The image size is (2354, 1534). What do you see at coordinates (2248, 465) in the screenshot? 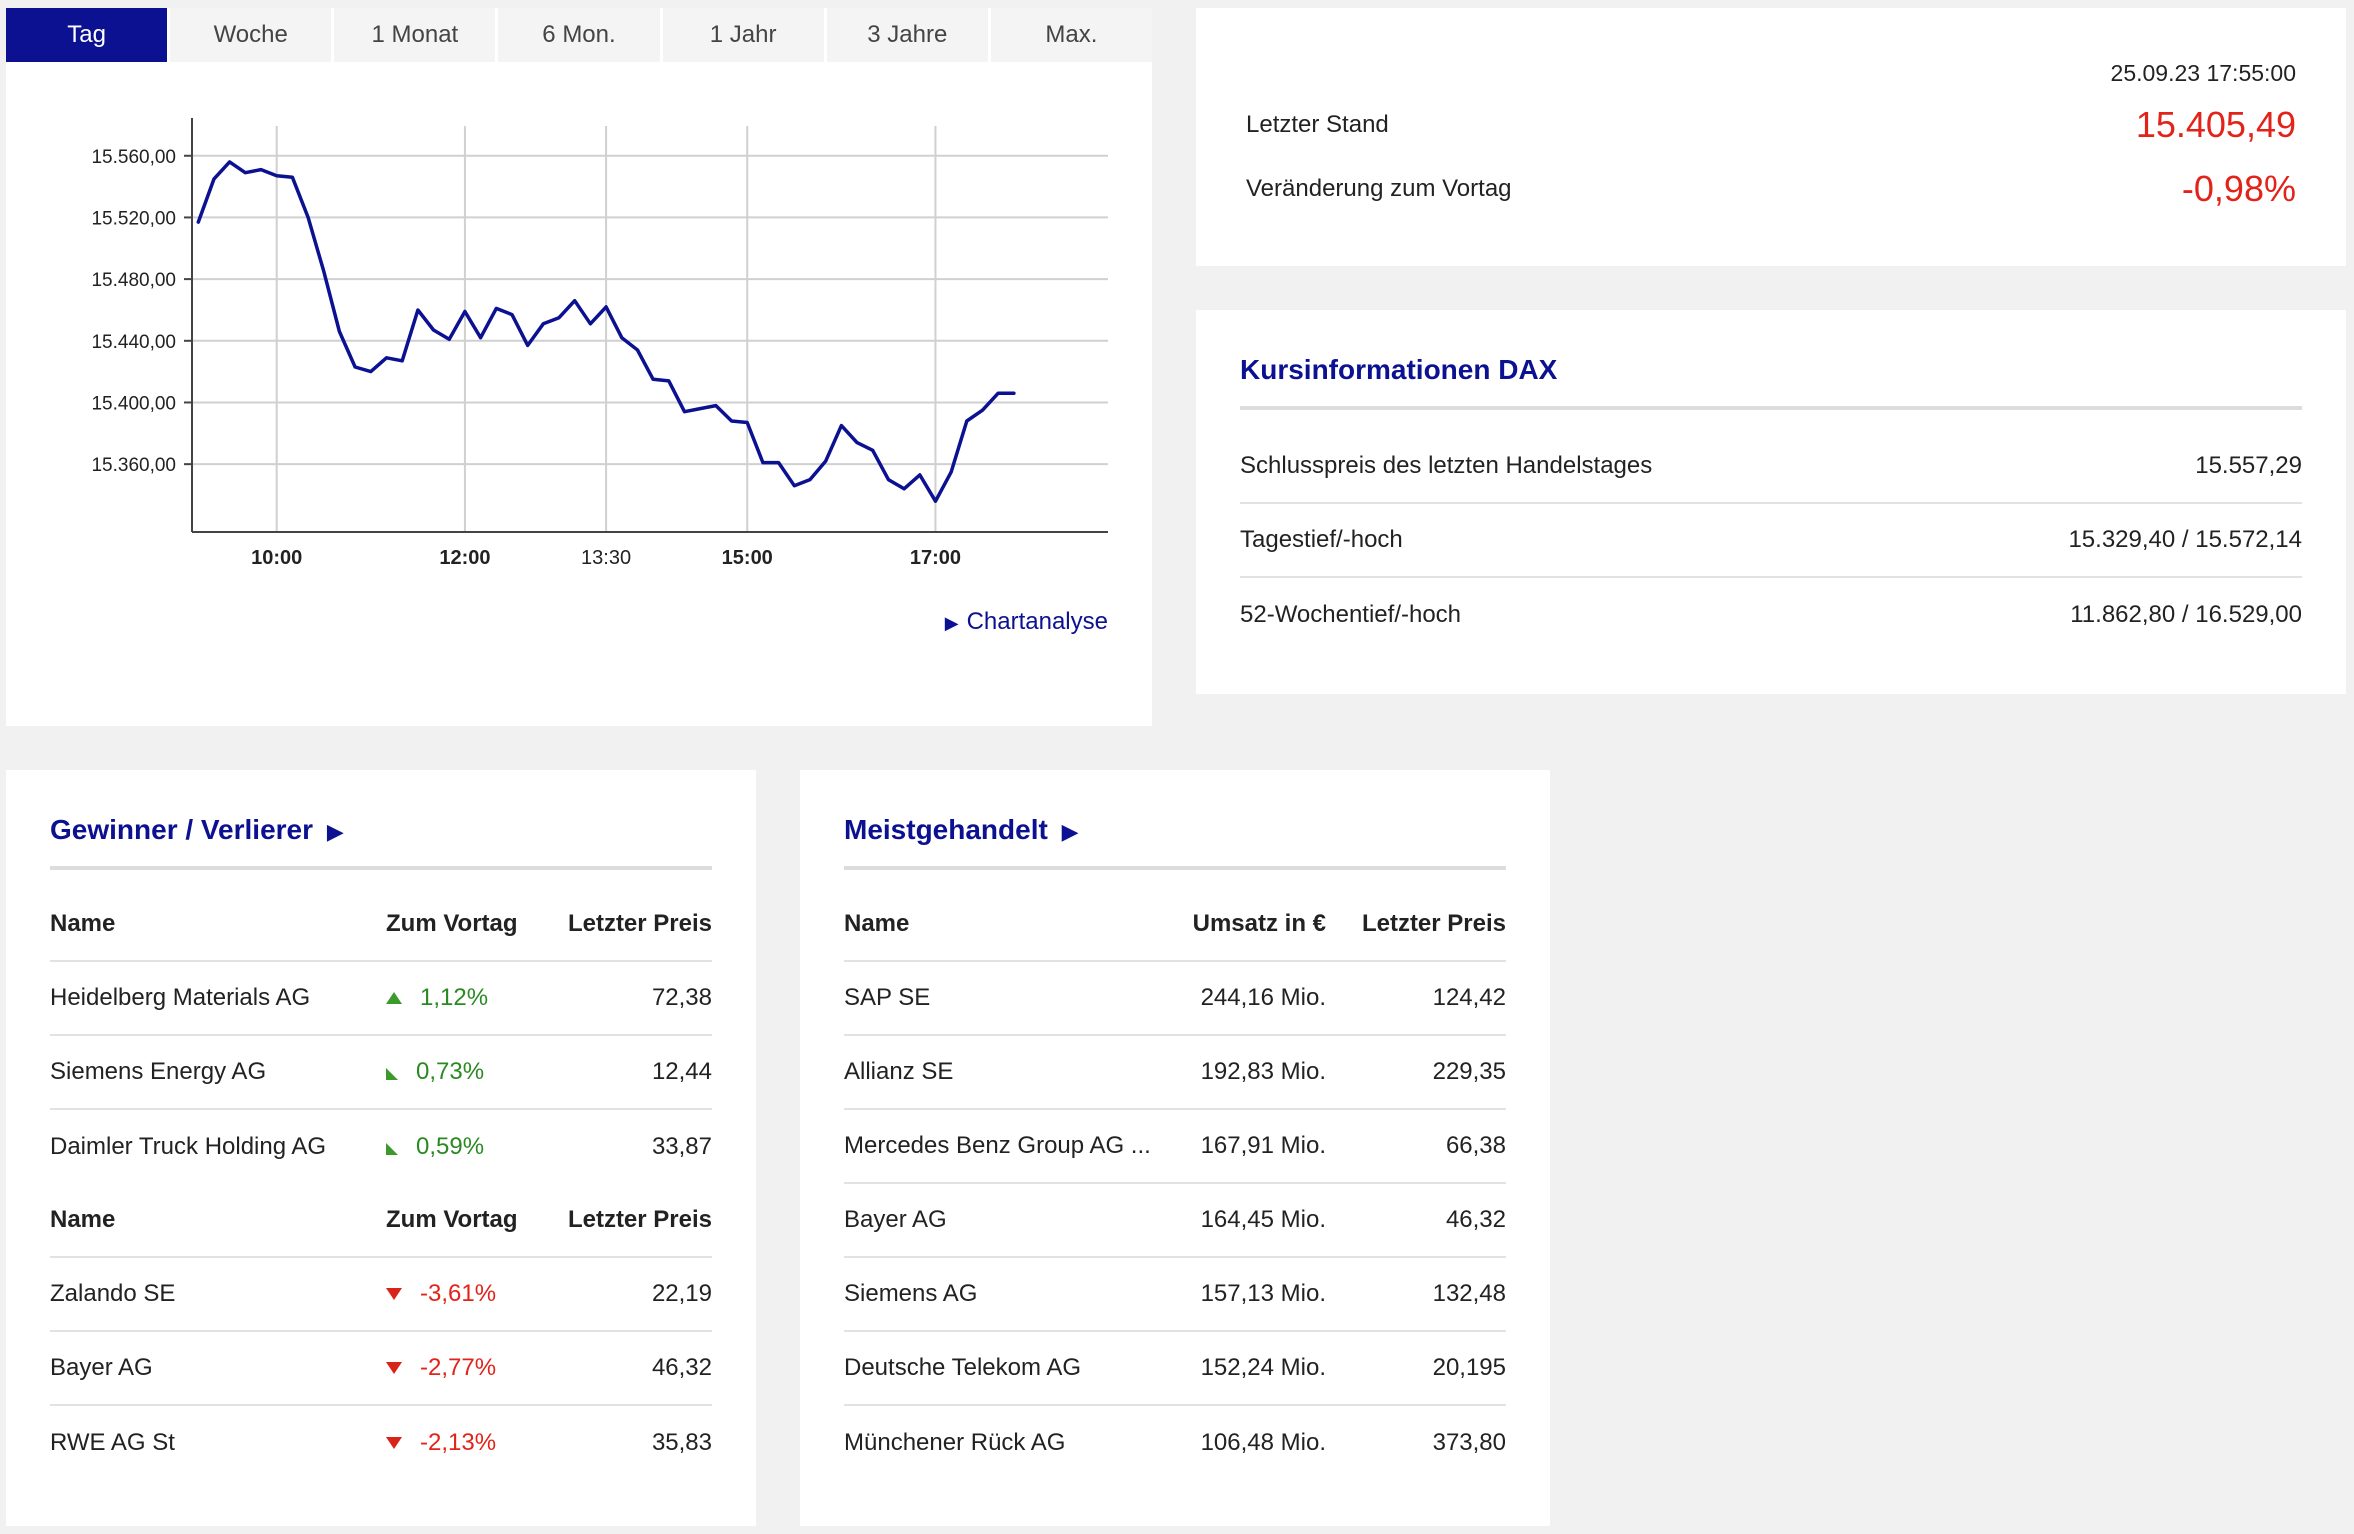
I see `info-value: 15.557,29` at bounding box center [2248, 465].